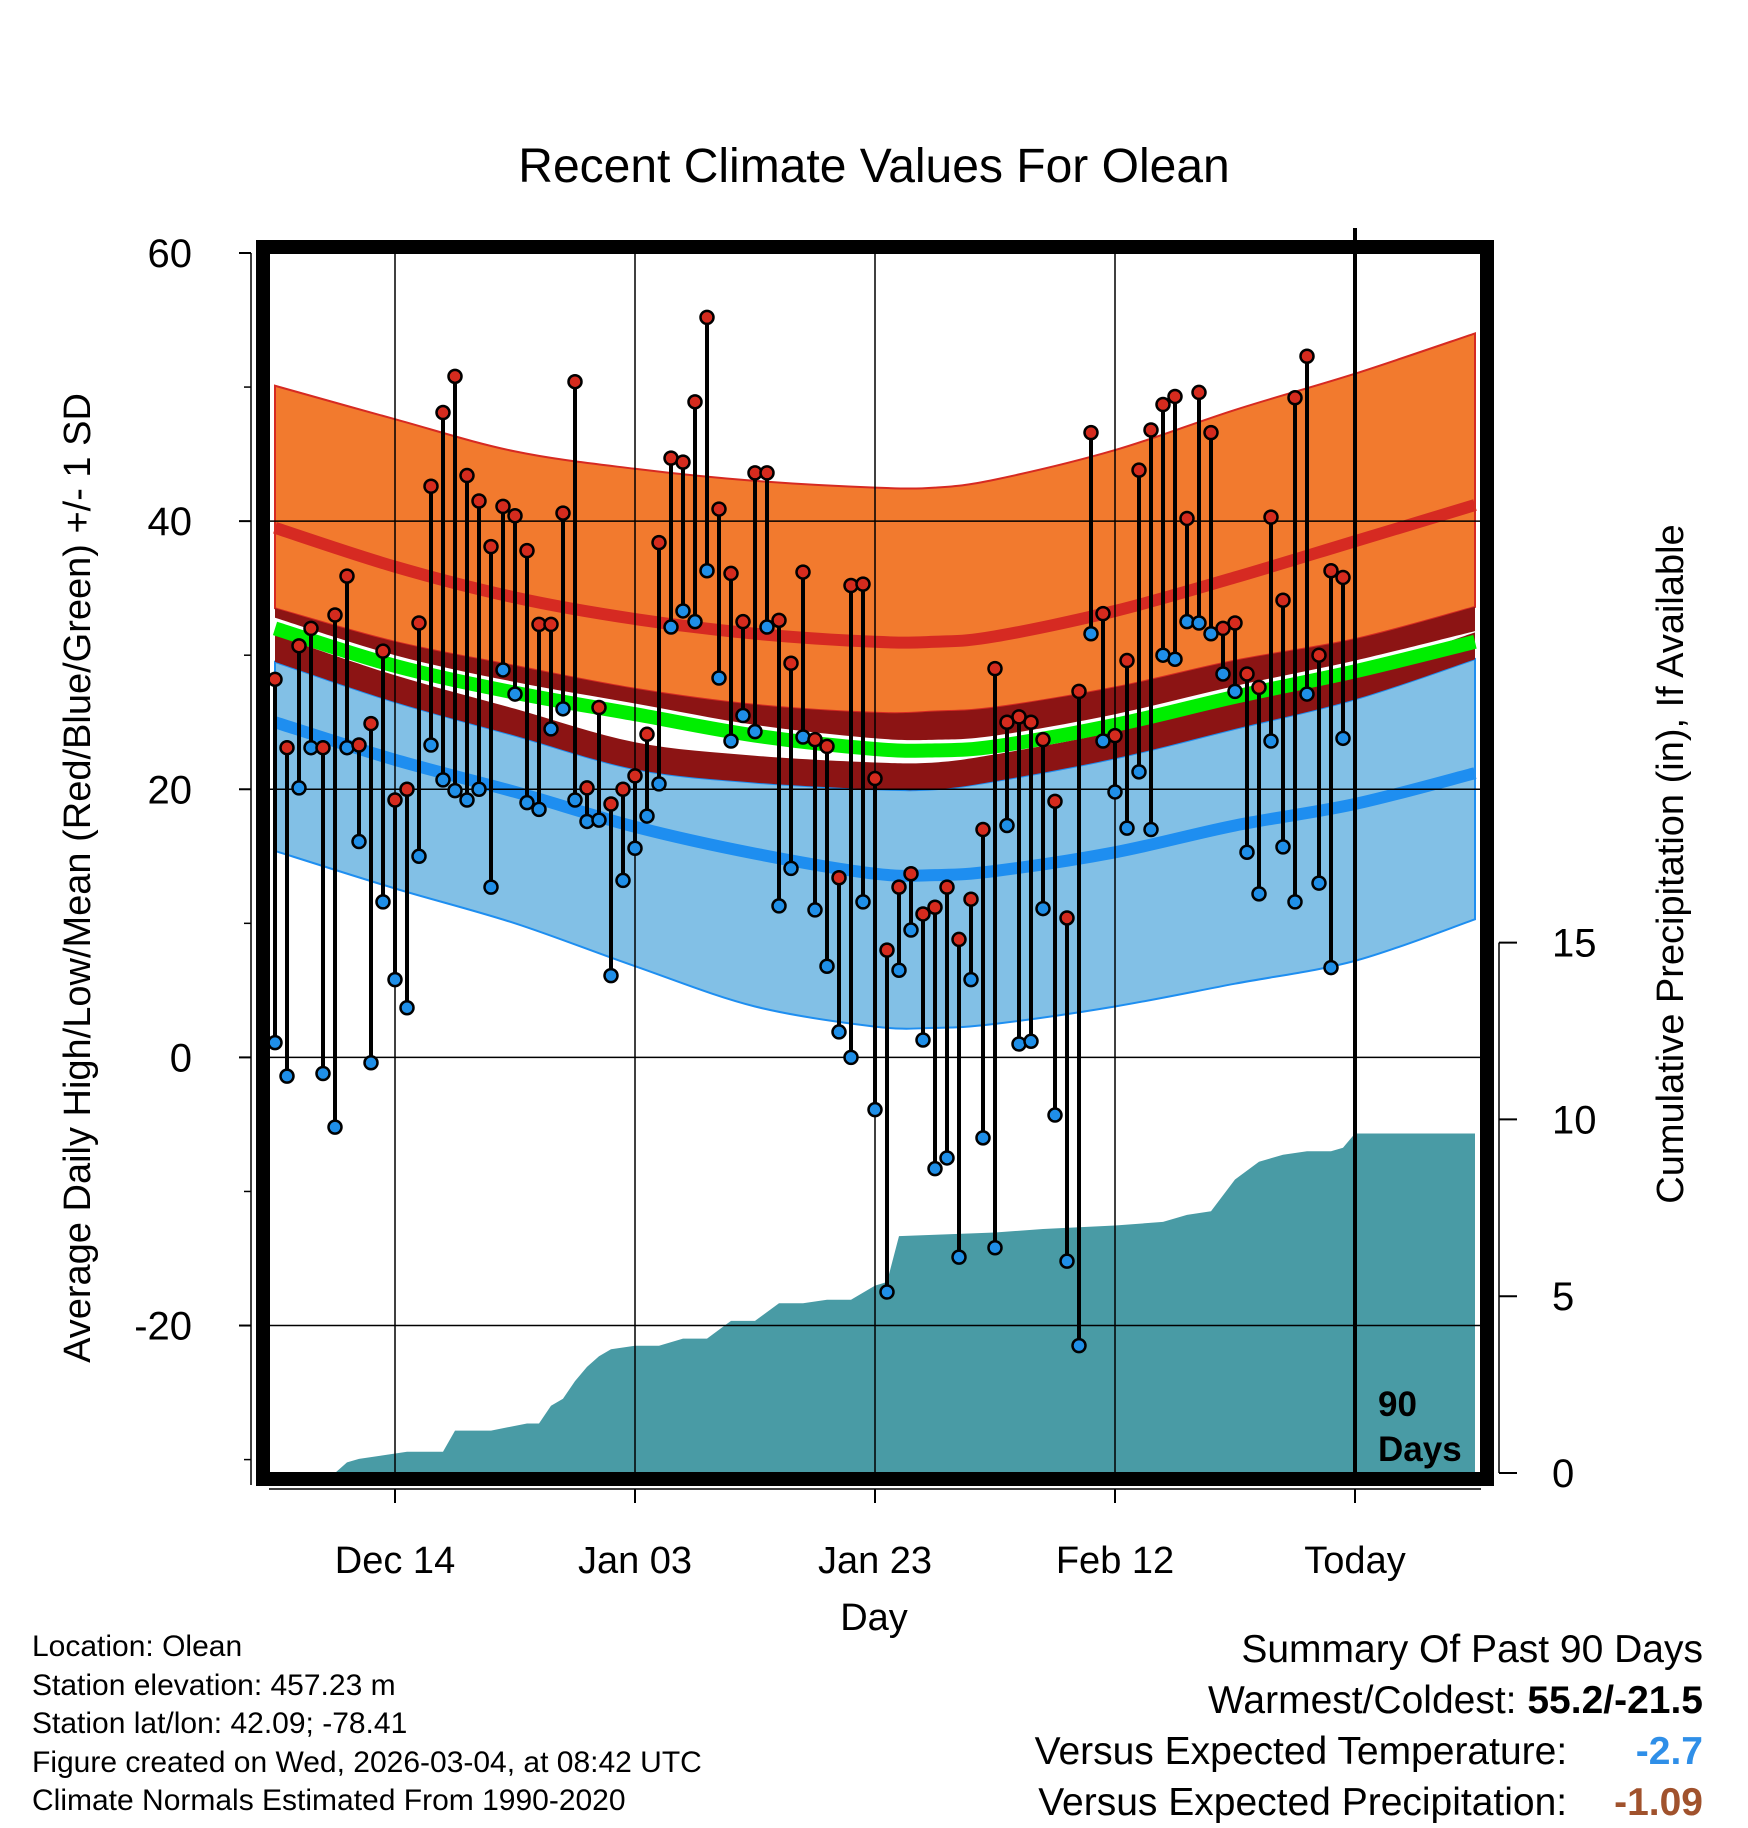 This screenshot has height=1828, width=1748. What do you see at coordinates (181, 1058) in the screenshot?
I see `y-tick-label: 0` at bounding box center [181, 1058].